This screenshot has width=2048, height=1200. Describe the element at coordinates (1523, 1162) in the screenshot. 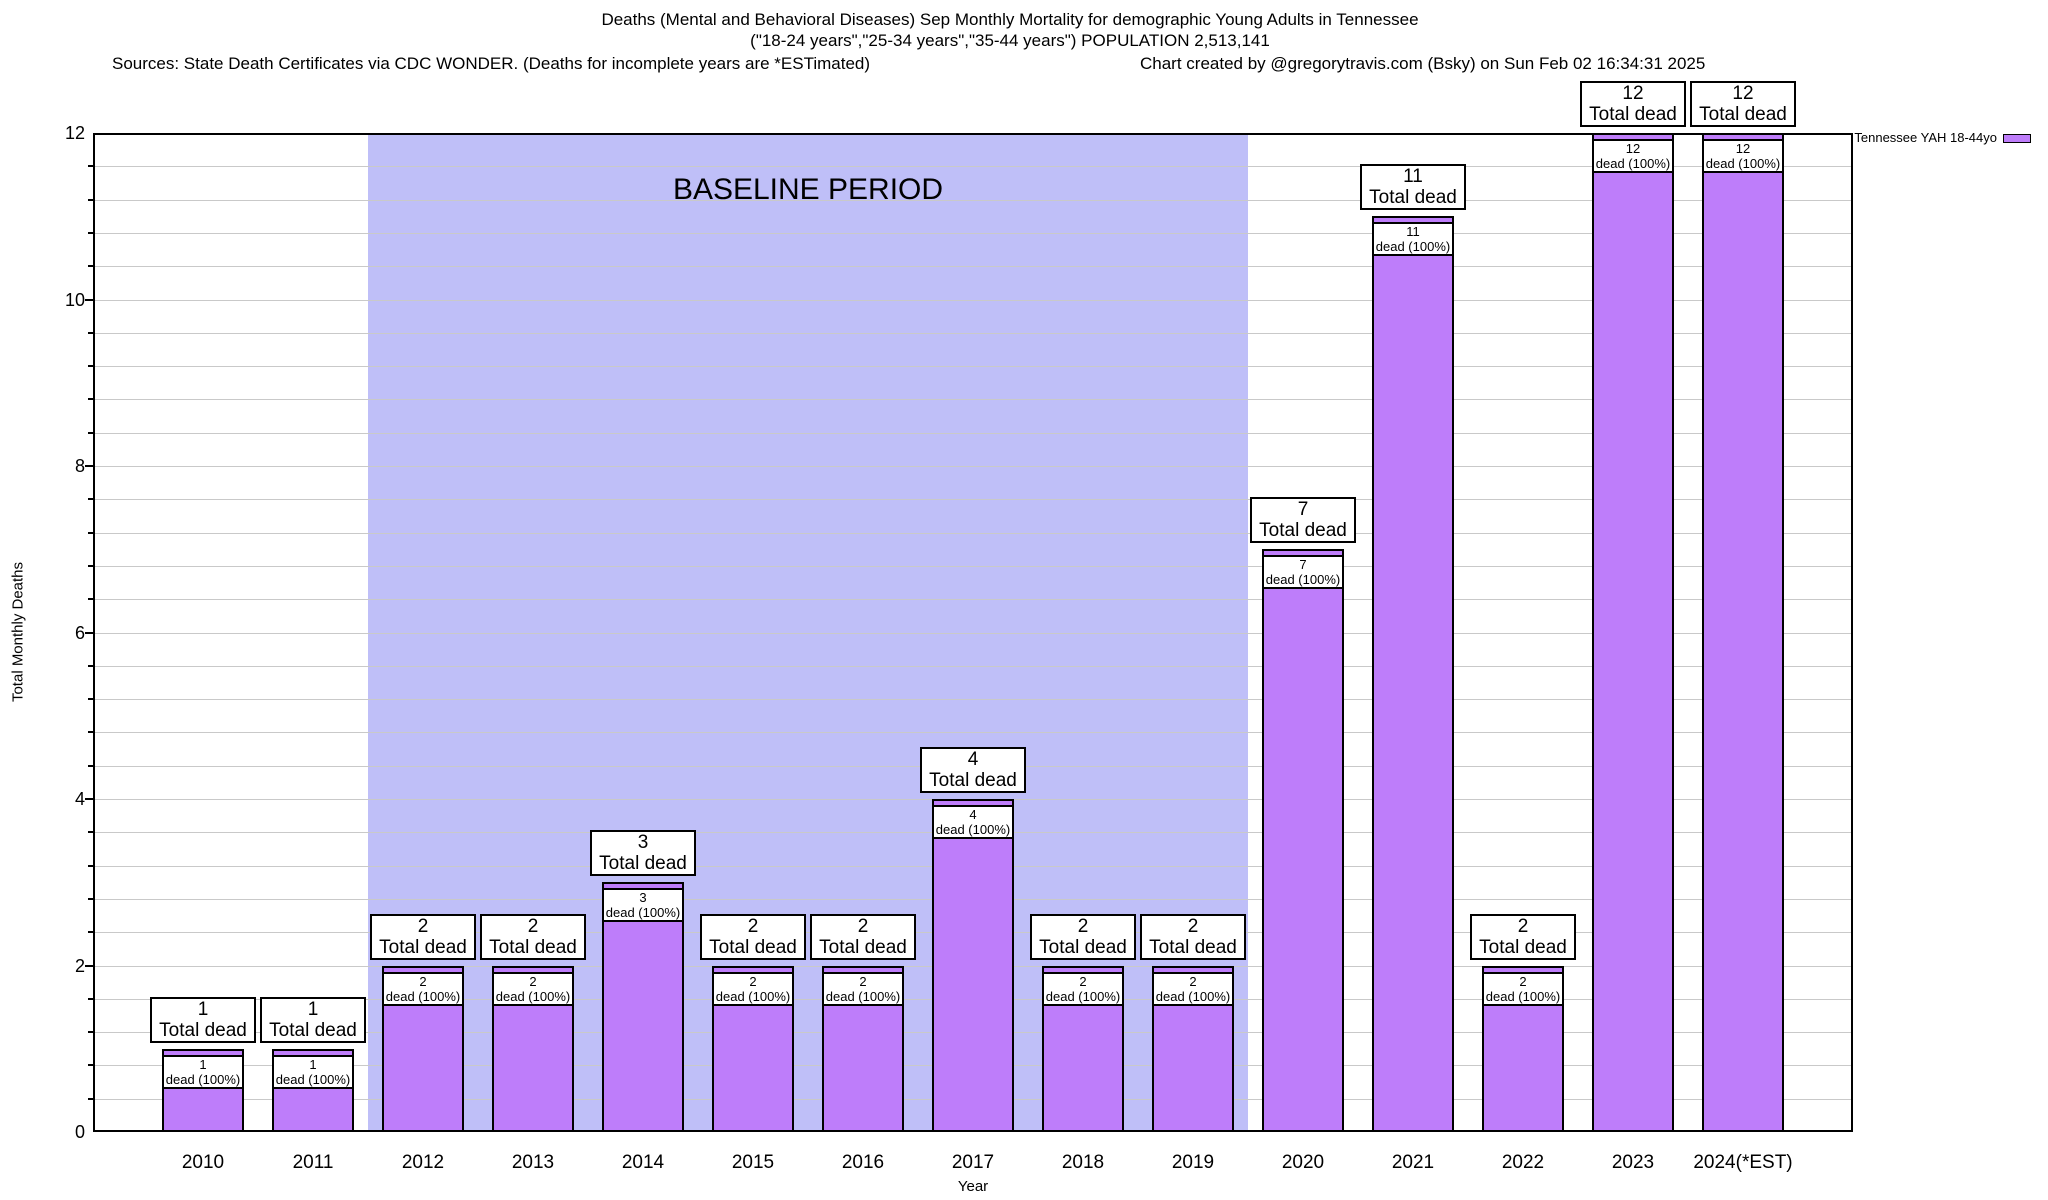

I see `x-tick-label: 2022` at that location.